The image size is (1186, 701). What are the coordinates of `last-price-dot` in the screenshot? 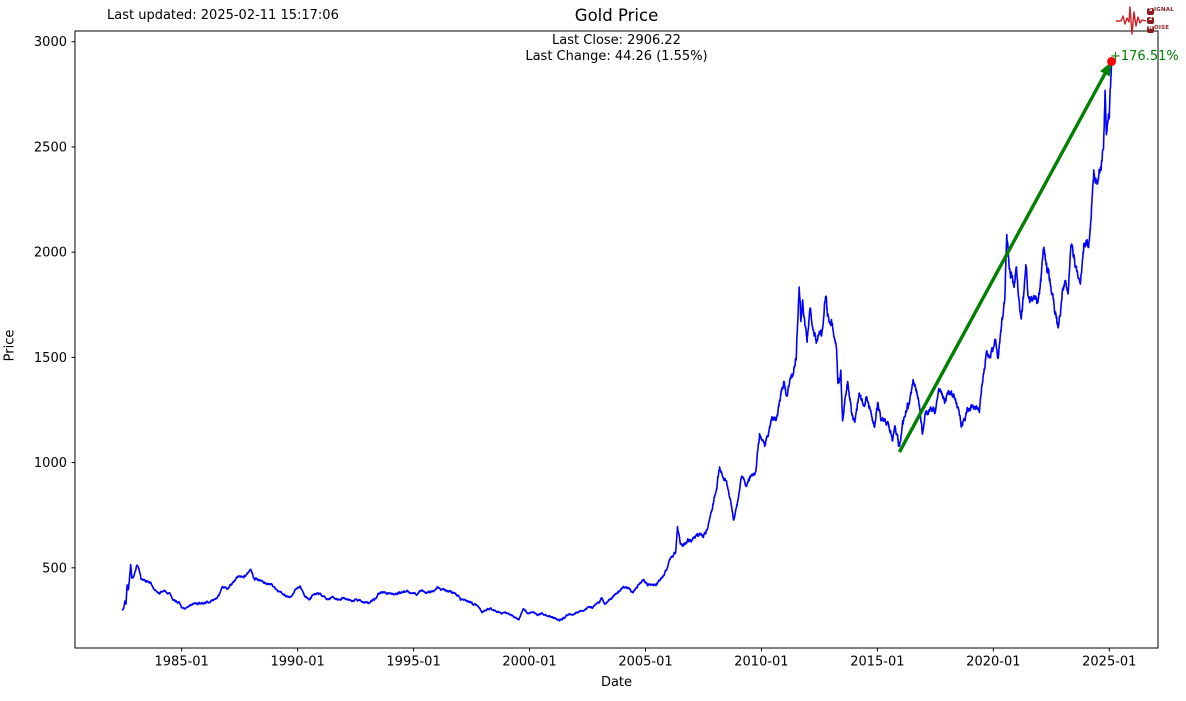 It's located at (1112, 61).